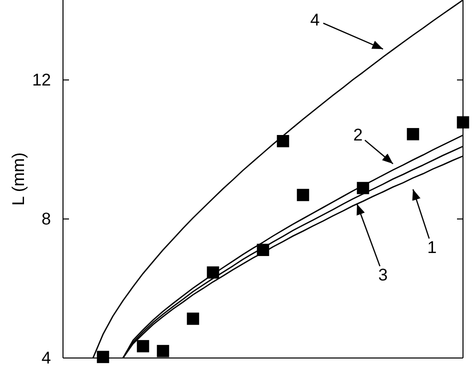  Describe the element at coordinates (315, 20) in the screenshot. I see `annotation: 4` at that location.